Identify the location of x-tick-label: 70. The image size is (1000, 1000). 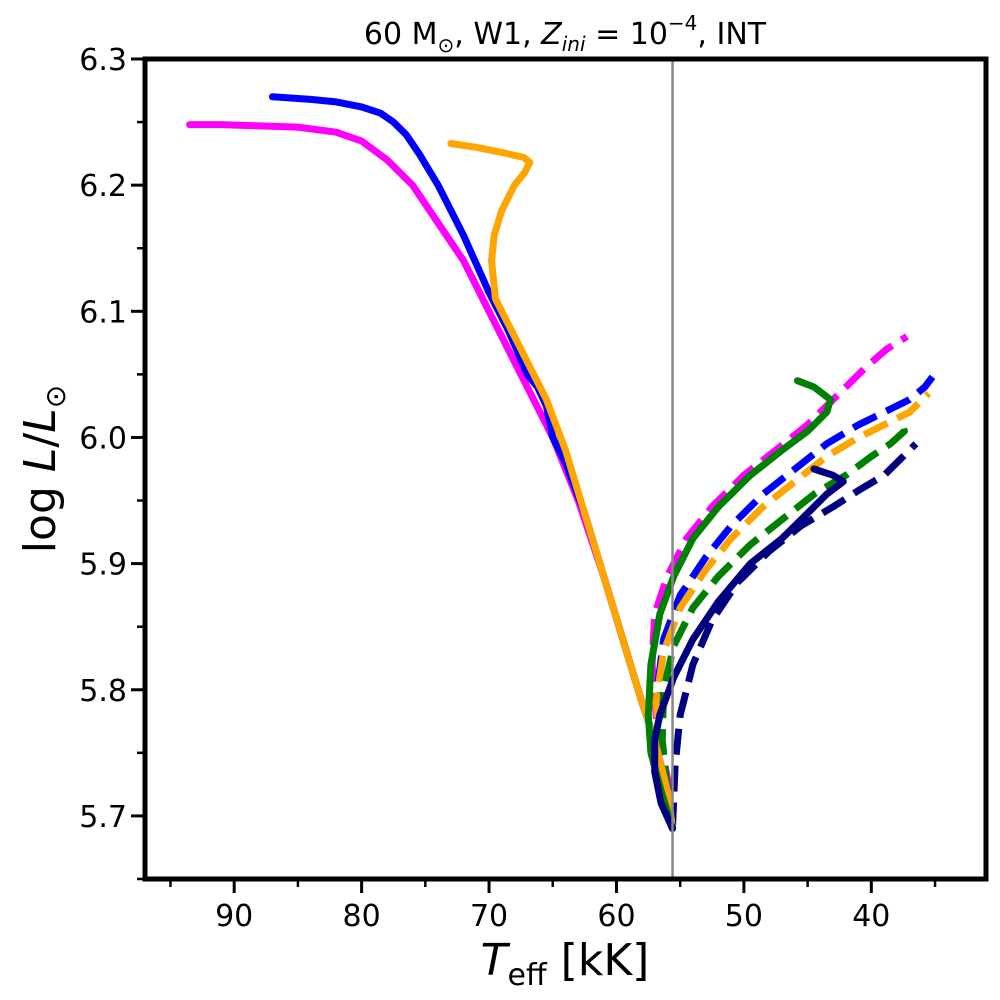
(489, 916).